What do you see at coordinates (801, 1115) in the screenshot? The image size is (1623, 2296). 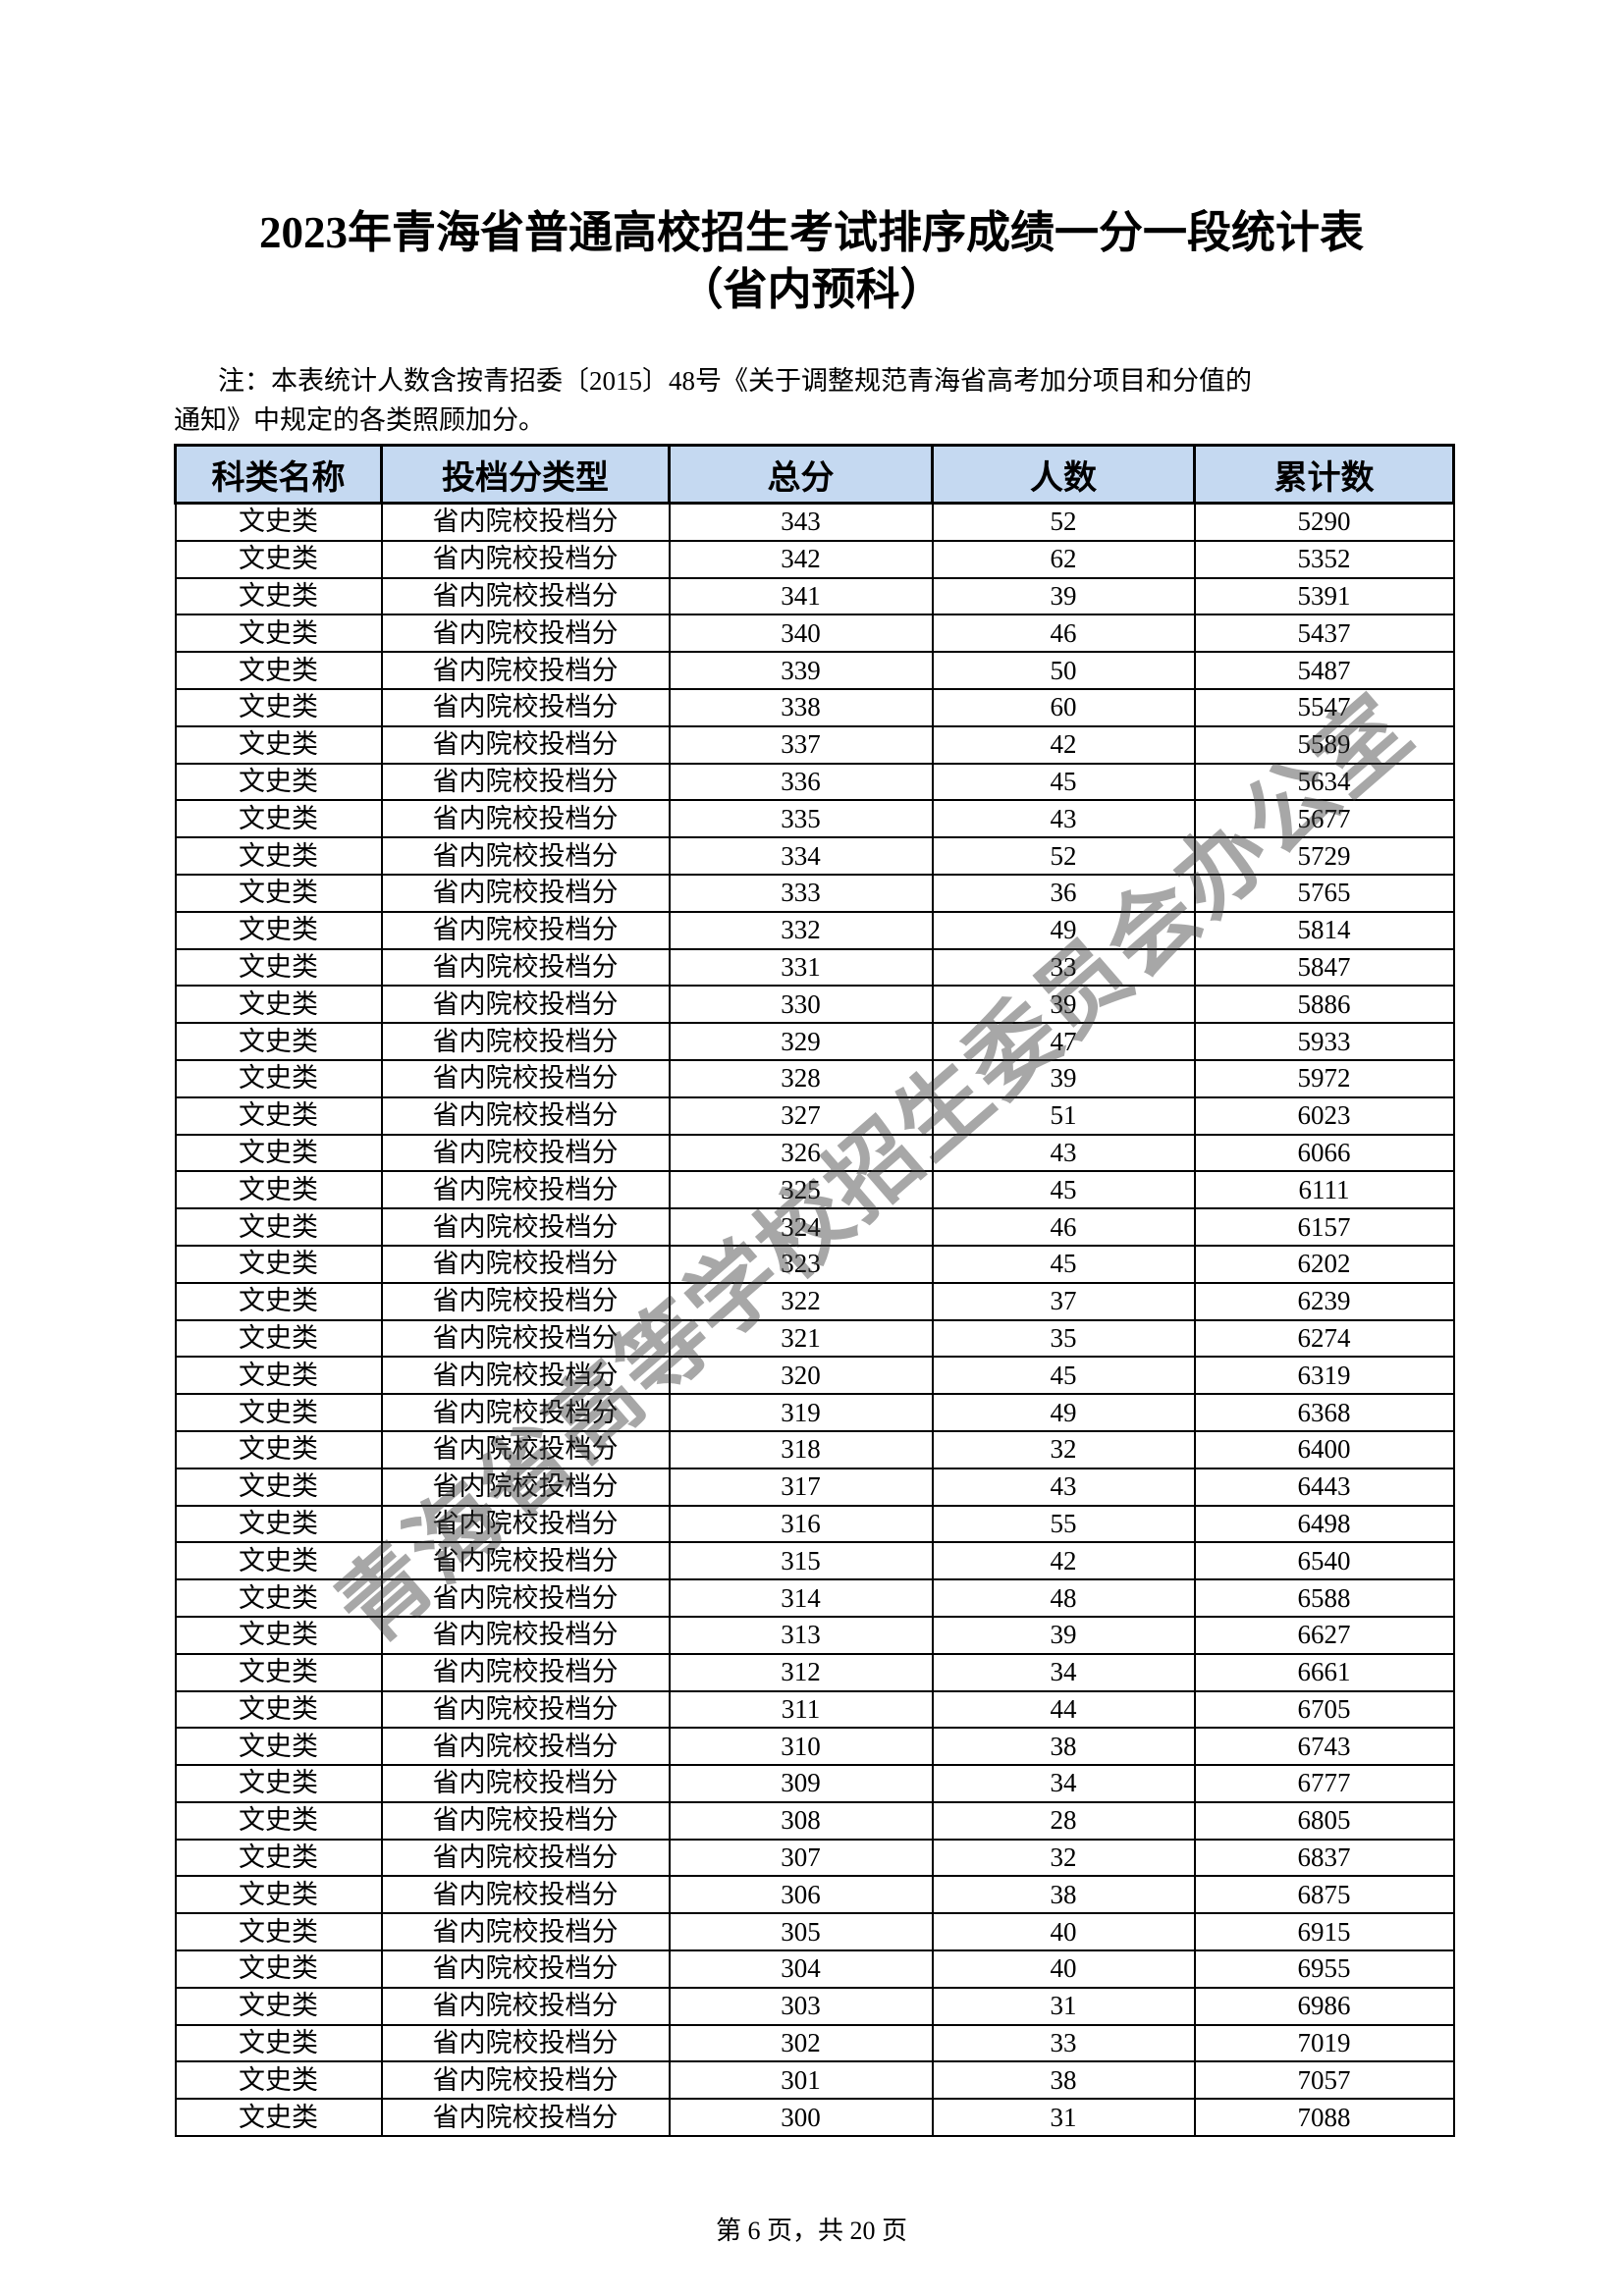 I see `table-cell: 327` at bounding box center [801, 1115].